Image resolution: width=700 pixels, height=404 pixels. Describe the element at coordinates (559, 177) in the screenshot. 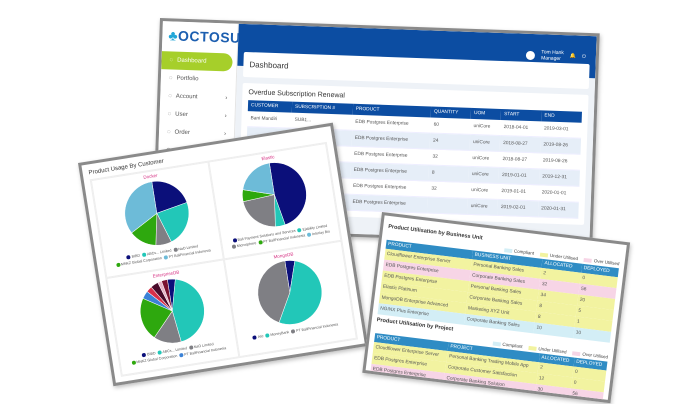

I see `table-cell: 2019-12-31` at that location.